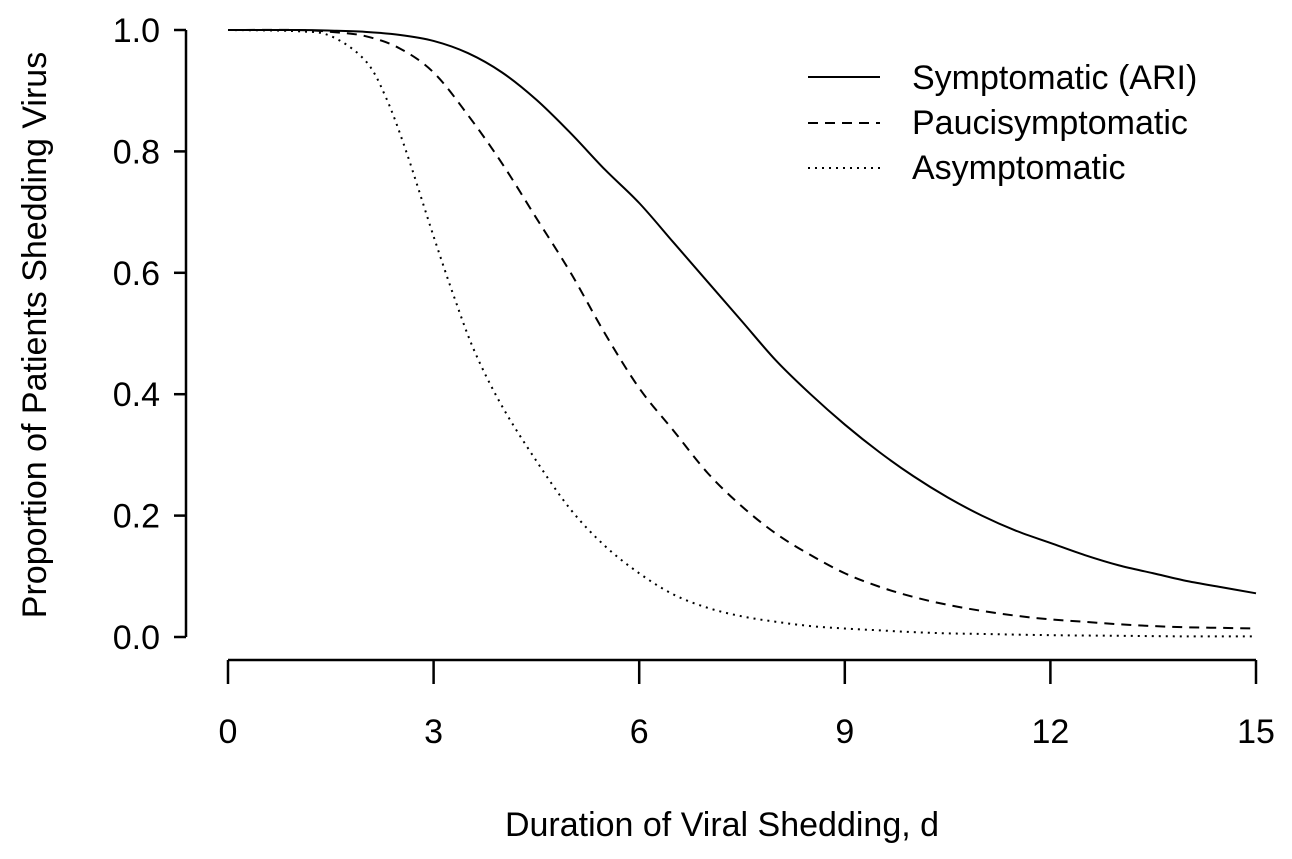 Image resolution: width=1292 pixels, height=859 pixels. I want to click on y-tick-label: 0.0, so click(136, 638).